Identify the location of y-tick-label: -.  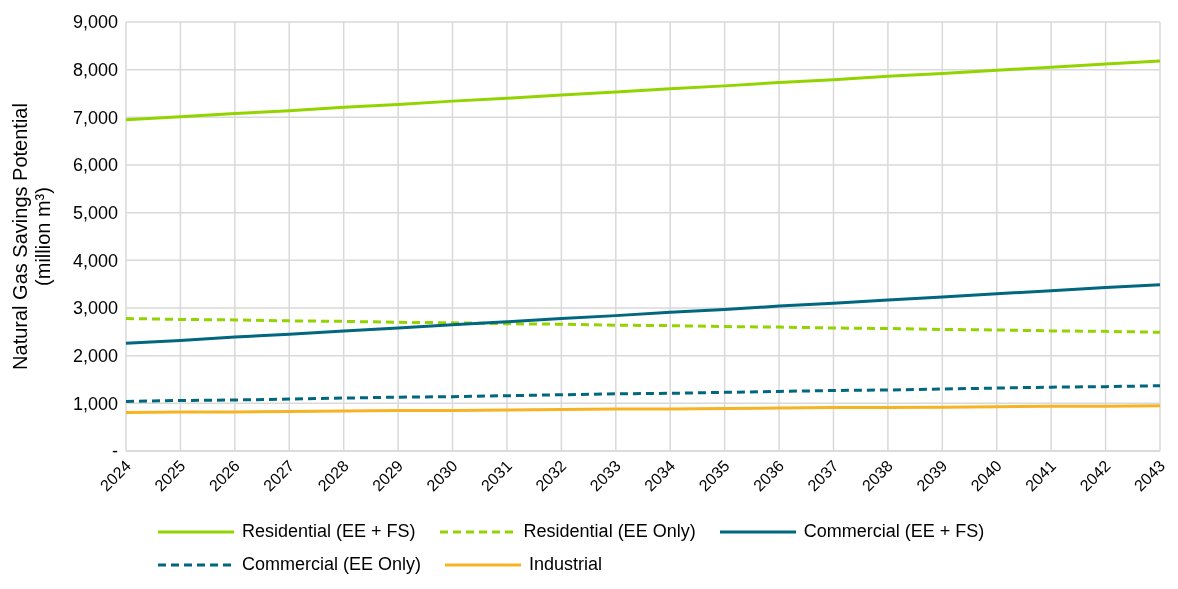
(115, 451).